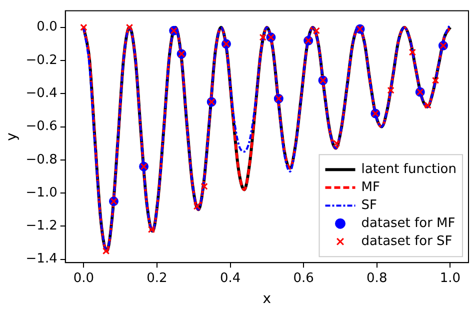 This screenshot has width=474, height=310. What do you see at coordinates (409, 169) in the screenshot?
I see `legend-label: latent function` at bounding box center [409, 169].